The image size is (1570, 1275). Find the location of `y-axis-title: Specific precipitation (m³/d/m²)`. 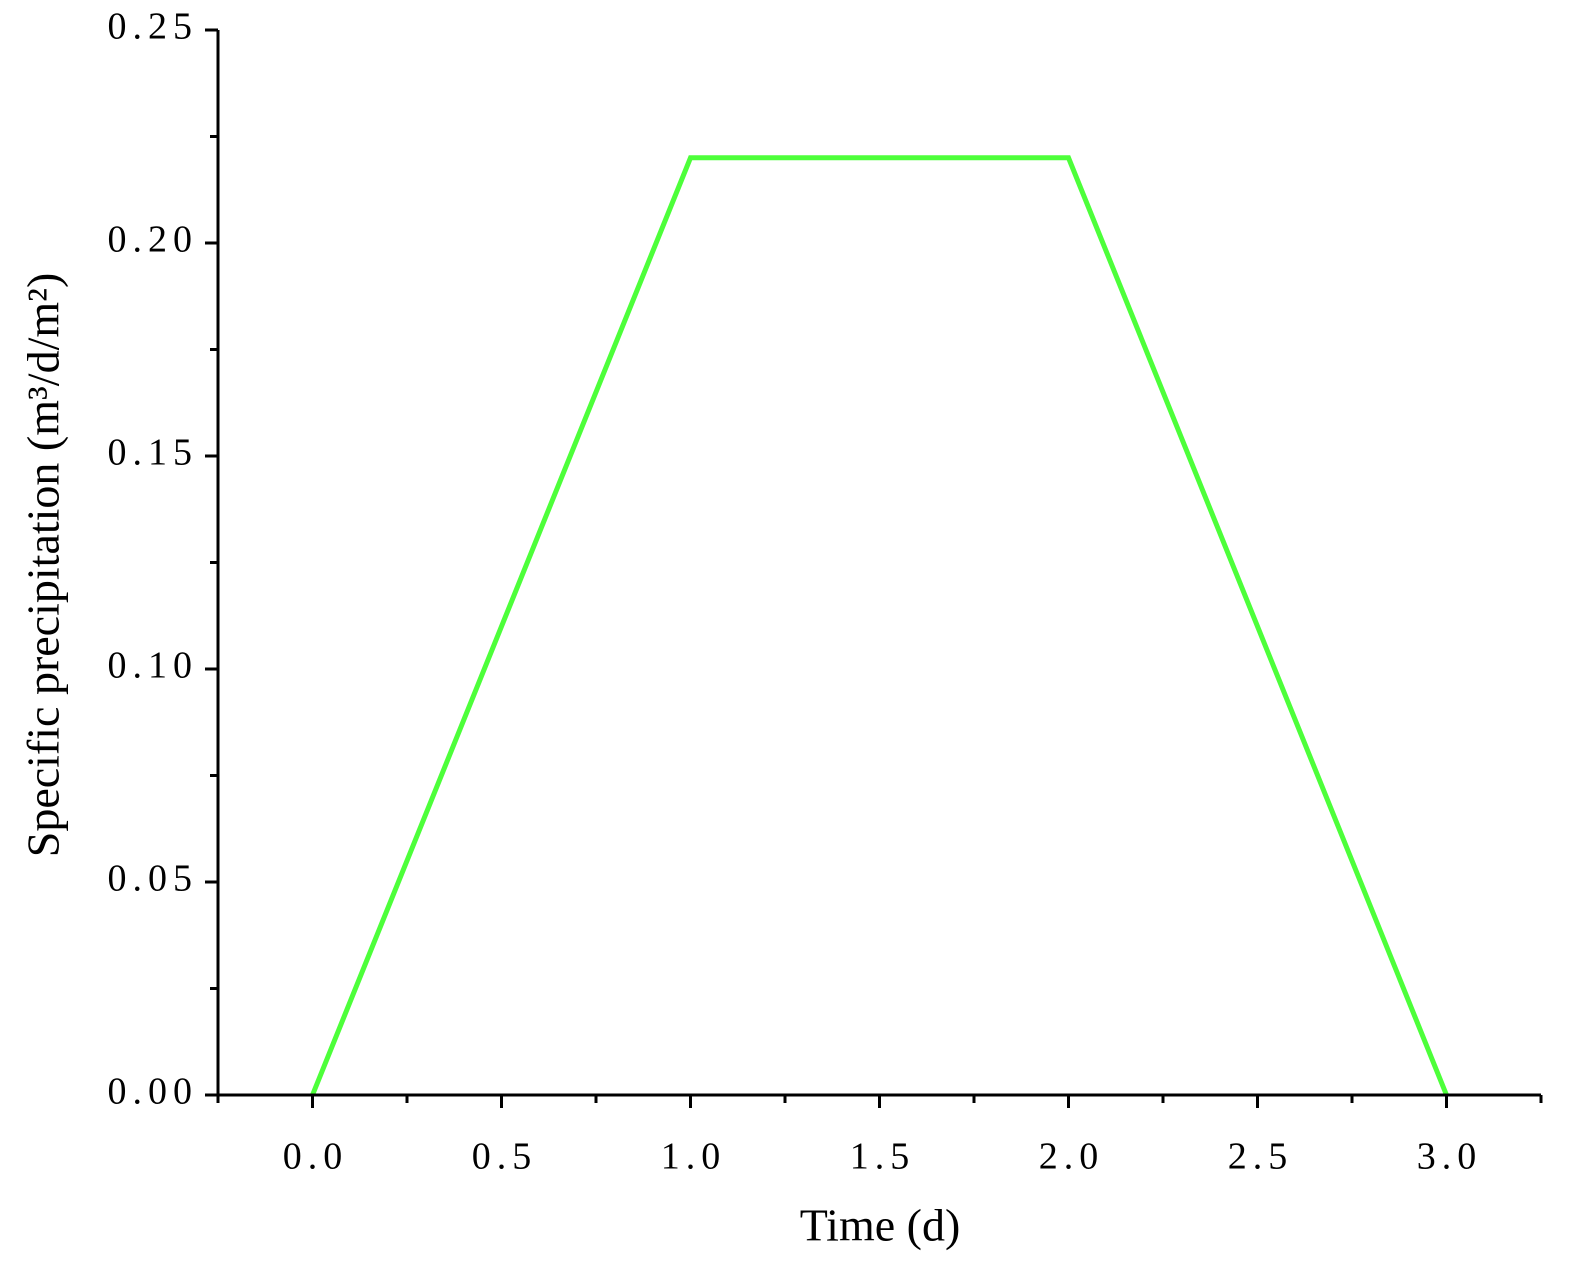

y-axis-title: Specific precipitation (m³/d/m²) is located at coordinates (43, 565).